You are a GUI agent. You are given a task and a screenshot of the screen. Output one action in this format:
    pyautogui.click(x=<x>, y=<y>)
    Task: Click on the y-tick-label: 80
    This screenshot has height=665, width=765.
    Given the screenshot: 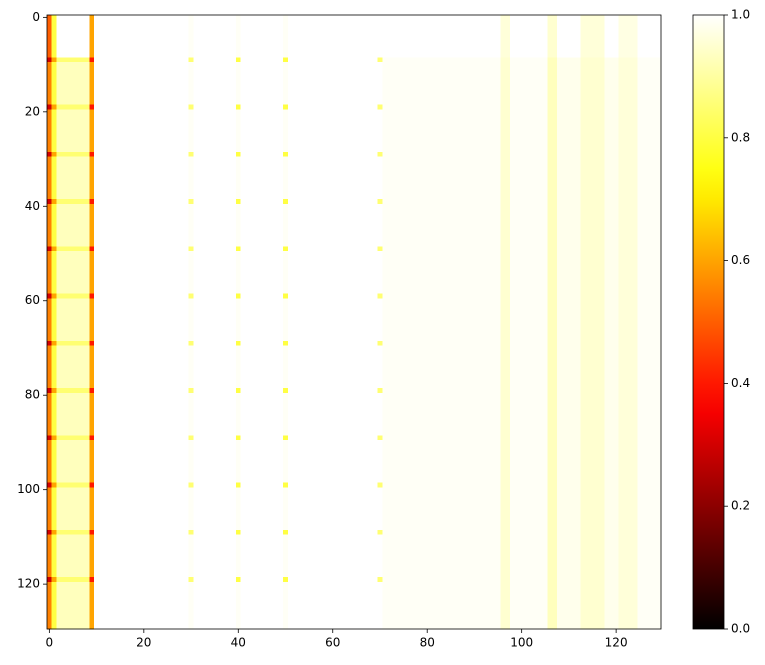 What is the action you would take?
    pyautogui.click(x=32, y=395)
    